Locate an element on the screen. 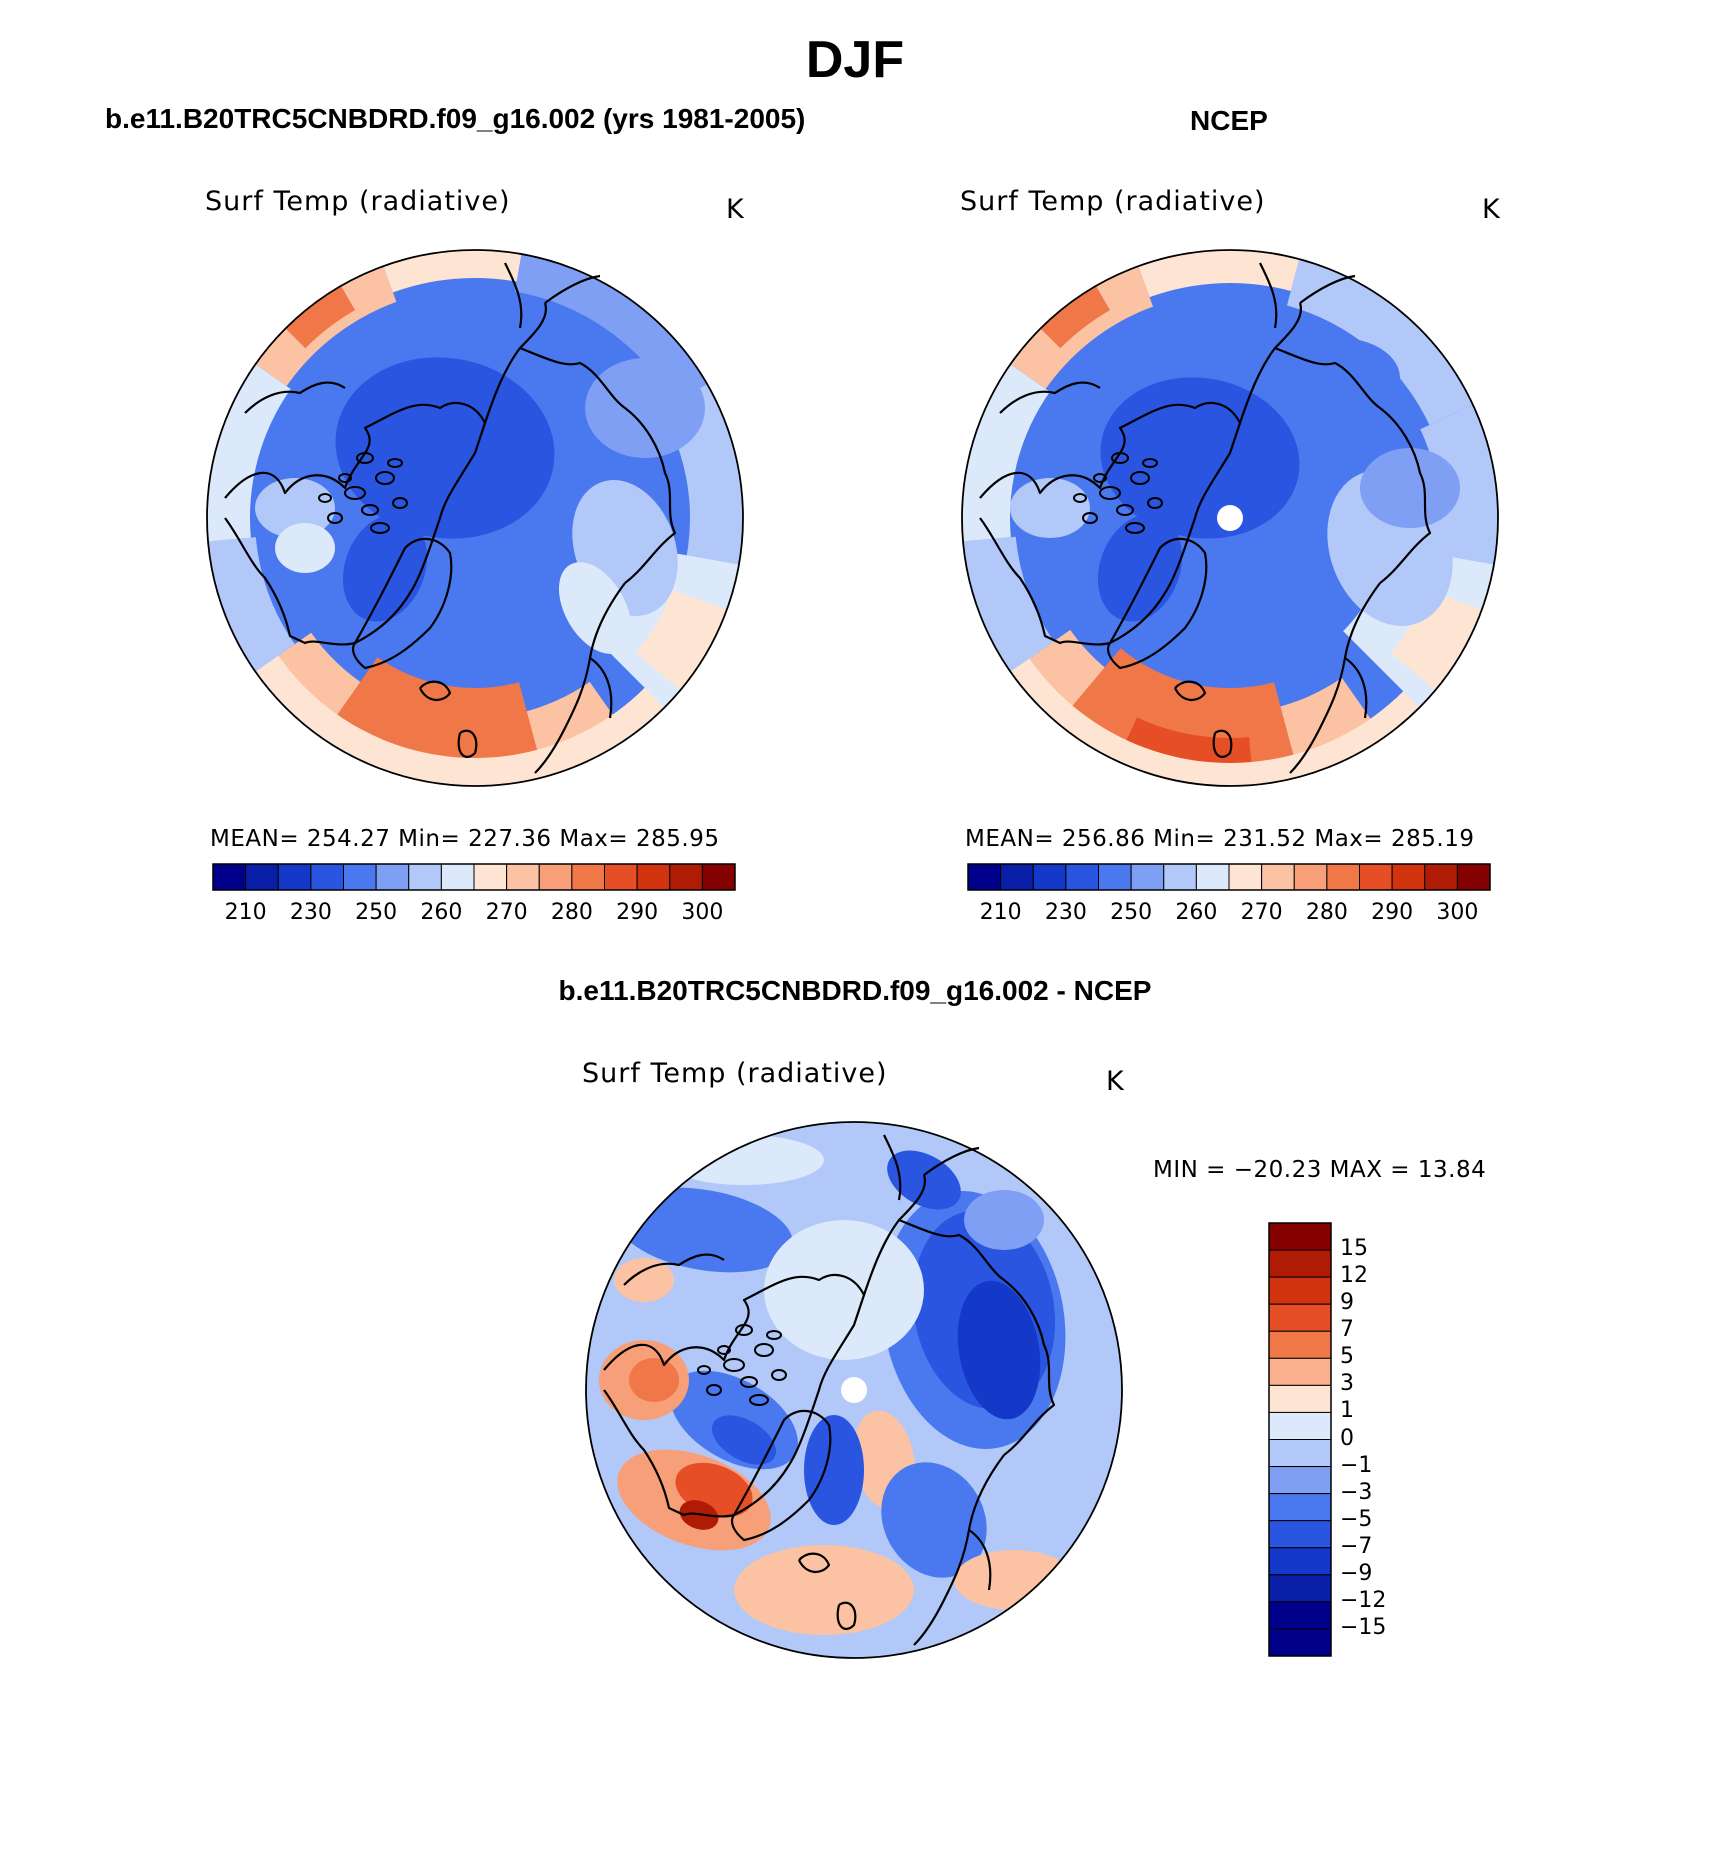 Image resolution: width=1710 pixels, height=1869 pixels. panel1-colorbar is located at coordinates (474, 877).